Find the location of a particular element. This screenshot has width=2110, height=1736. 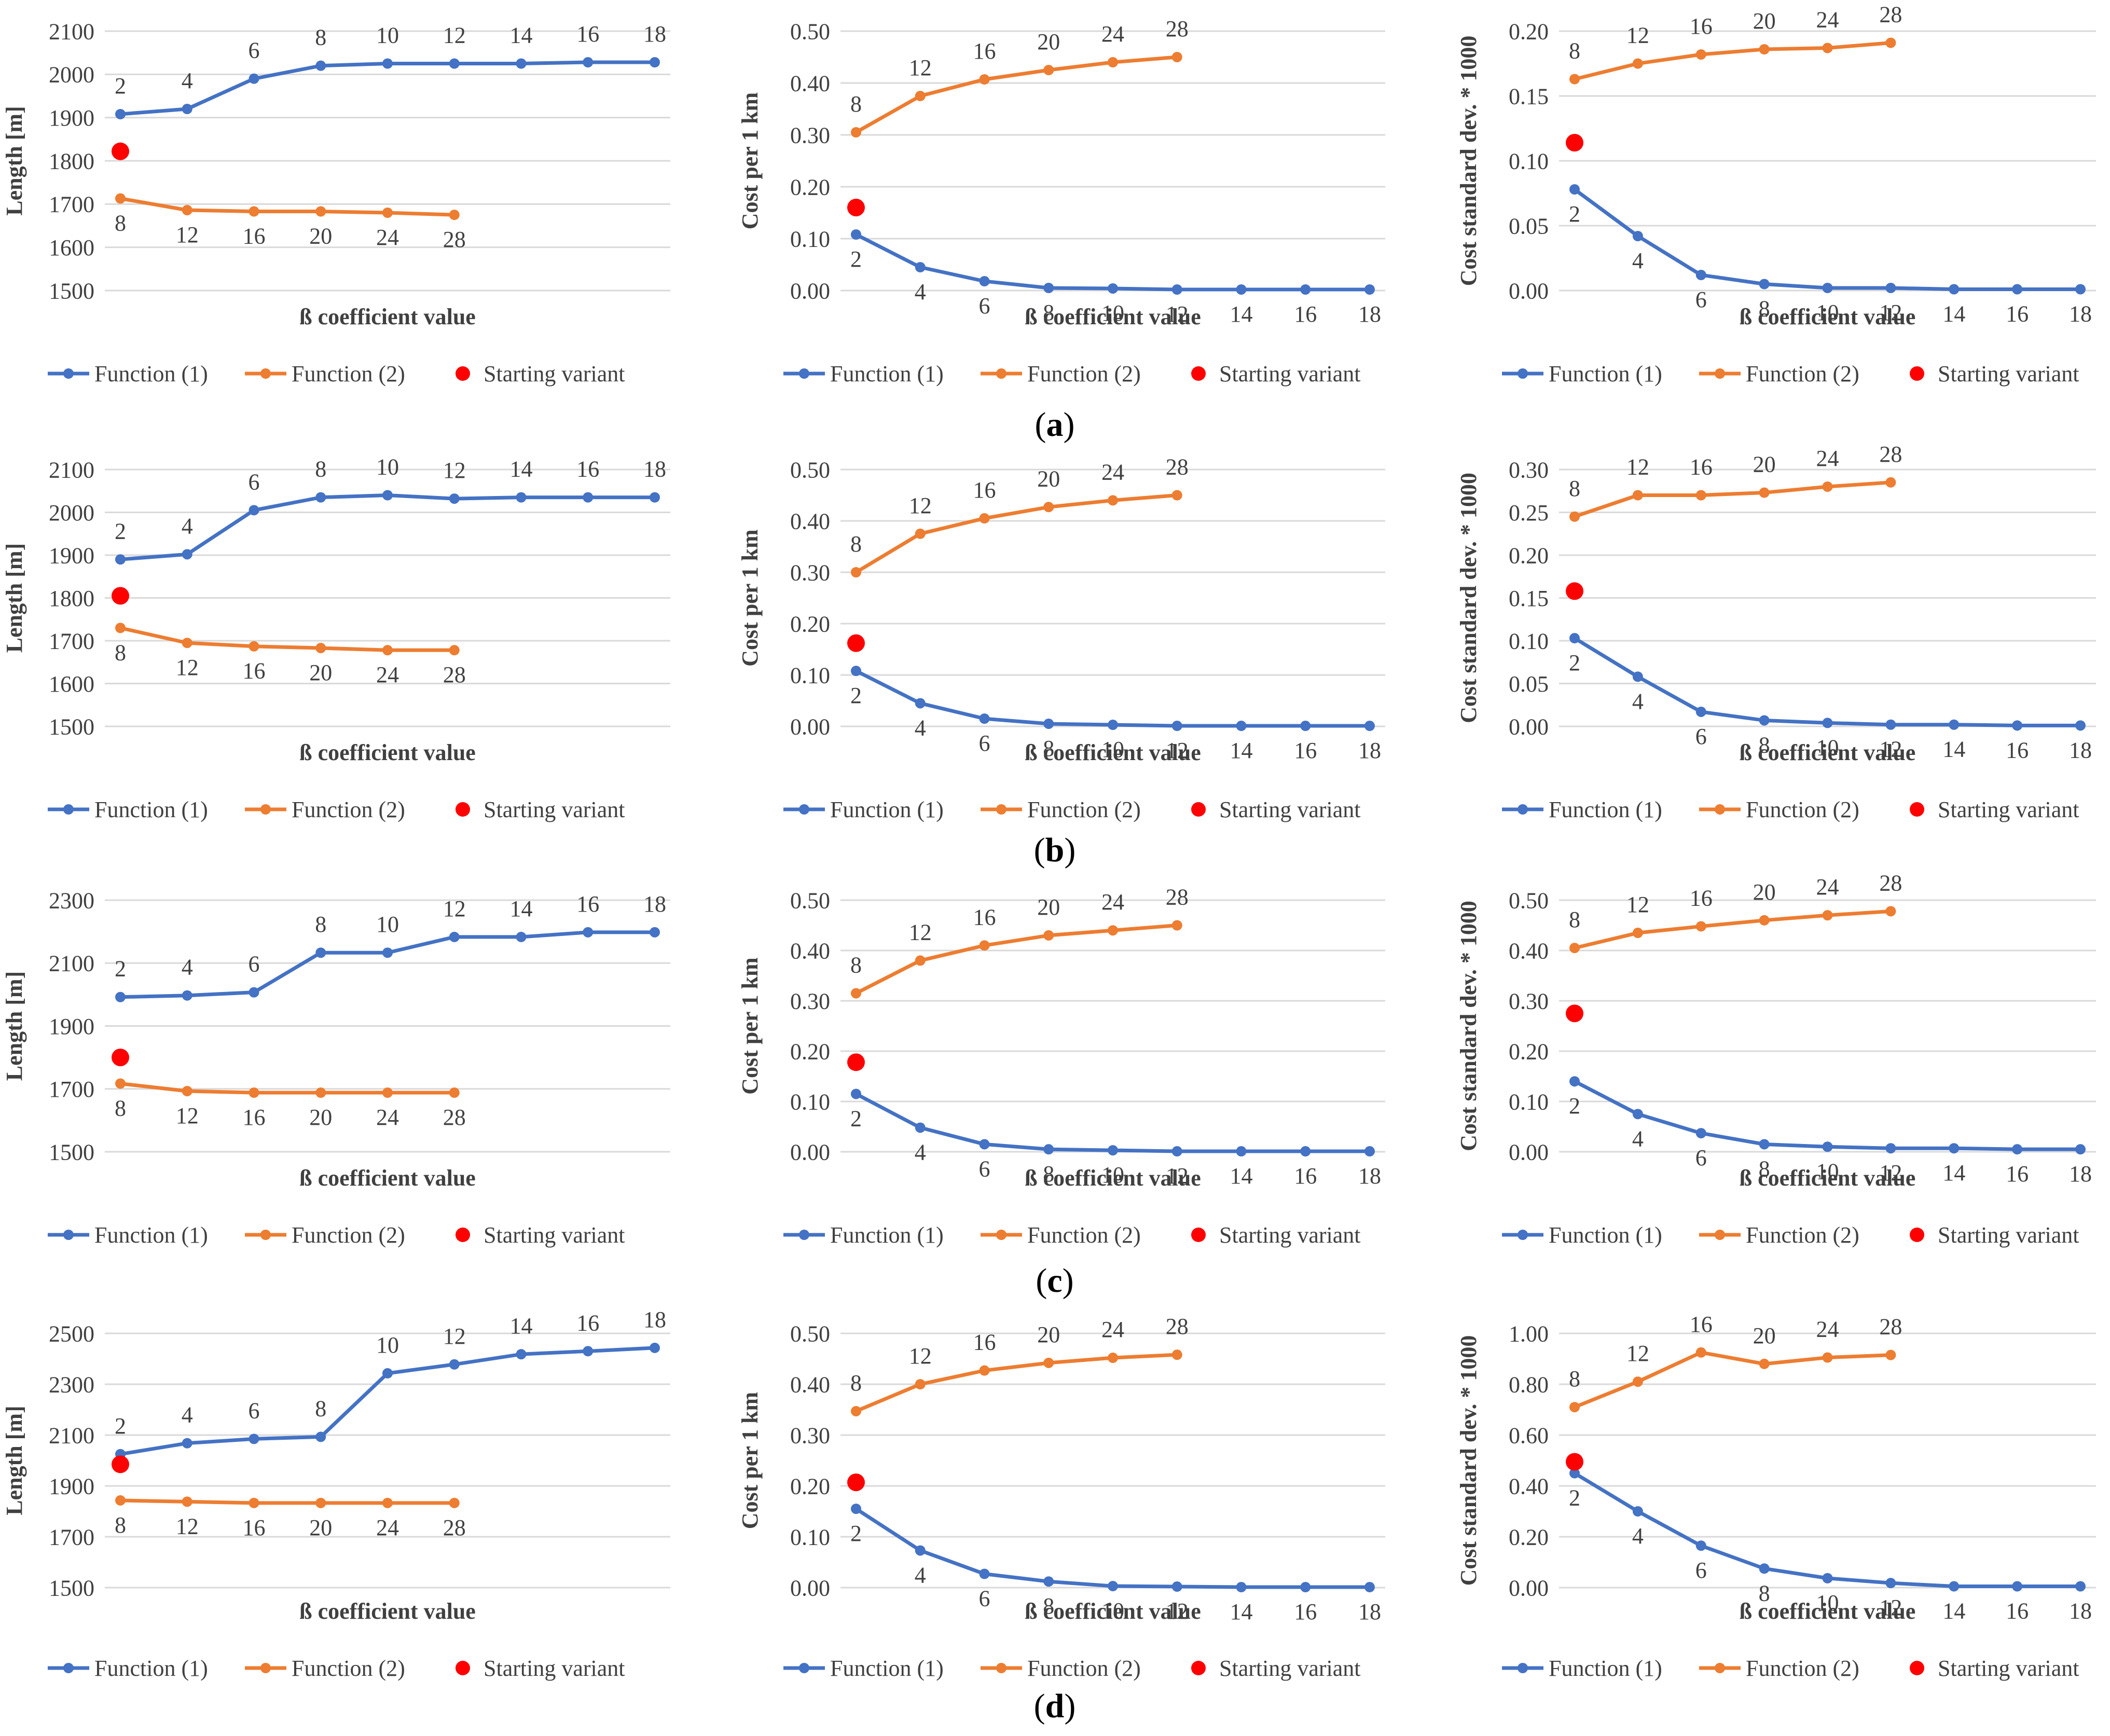

y-tick-label: 2000 is located at coordinates (71, 513).